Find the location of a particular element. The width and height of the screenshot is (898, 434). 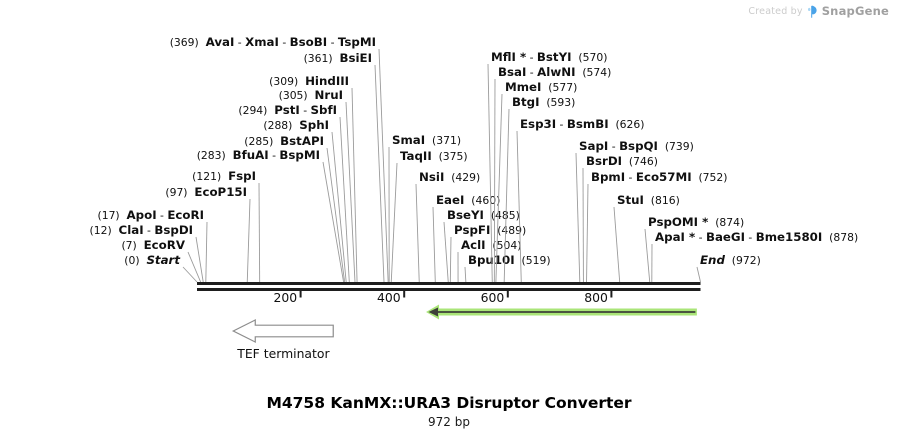

enzyme-site-label: (283) BfuAI - BspMI is located at coordinates (258, 155).